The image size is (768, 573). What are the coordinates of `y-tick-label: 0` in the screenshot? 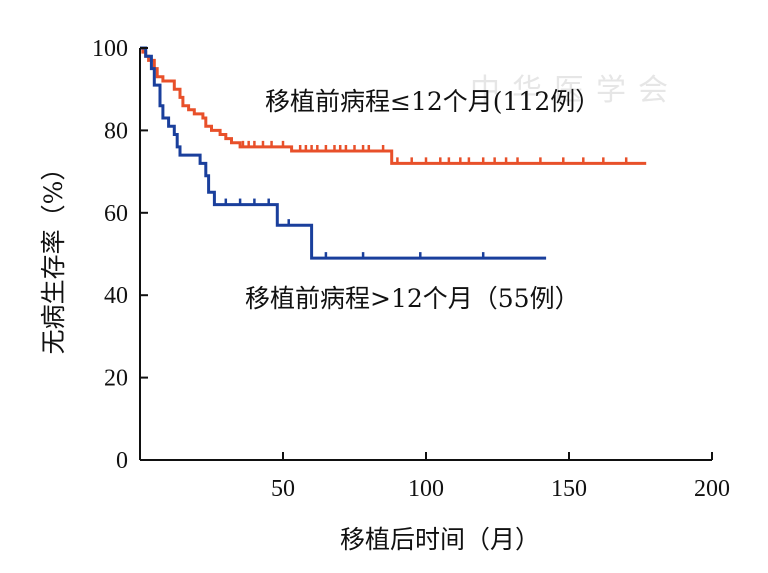 It's located at (122, 461).